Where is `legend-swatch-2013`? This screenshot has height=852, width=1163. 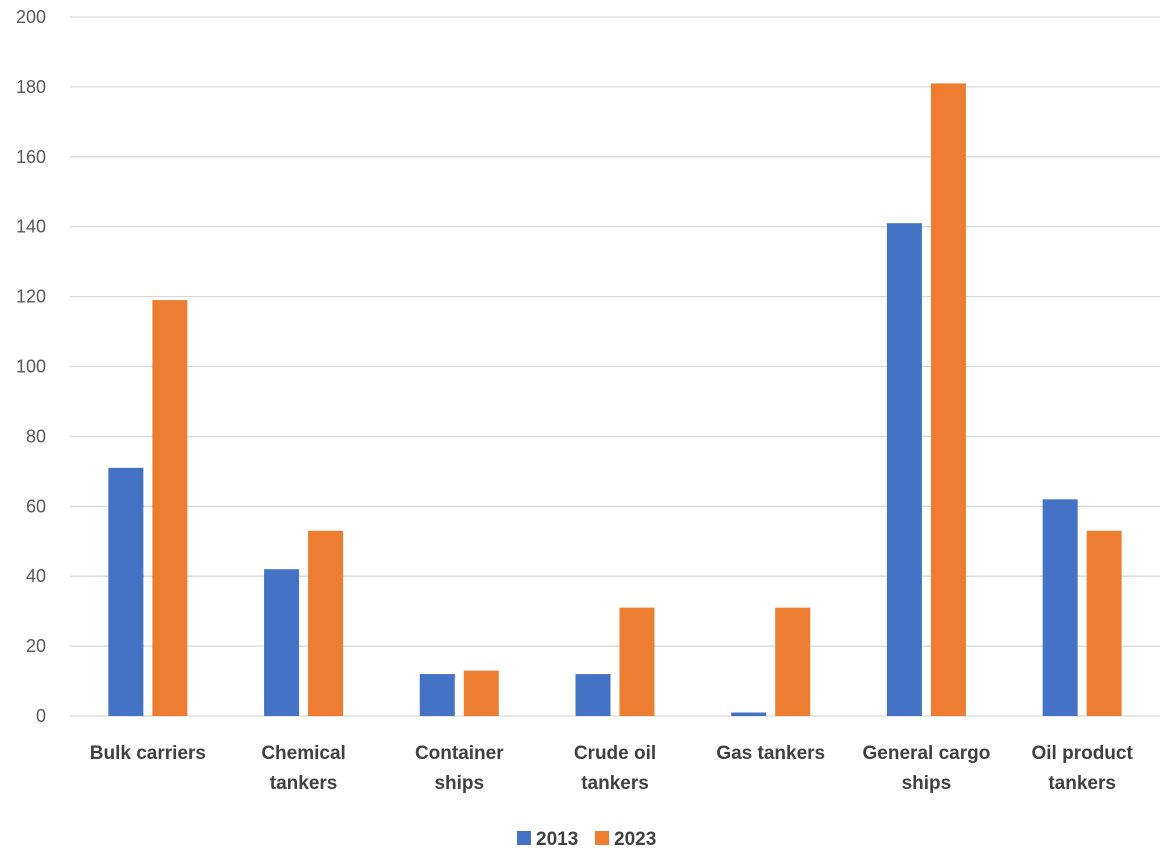
legend-swatch-2013 is located at coordinates (524, 838).